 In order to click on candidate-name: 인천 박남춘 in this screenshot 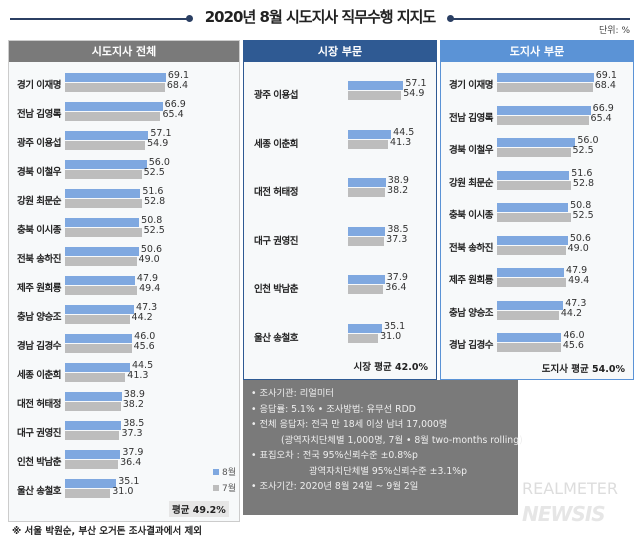, I will do `click(39, 462)`.